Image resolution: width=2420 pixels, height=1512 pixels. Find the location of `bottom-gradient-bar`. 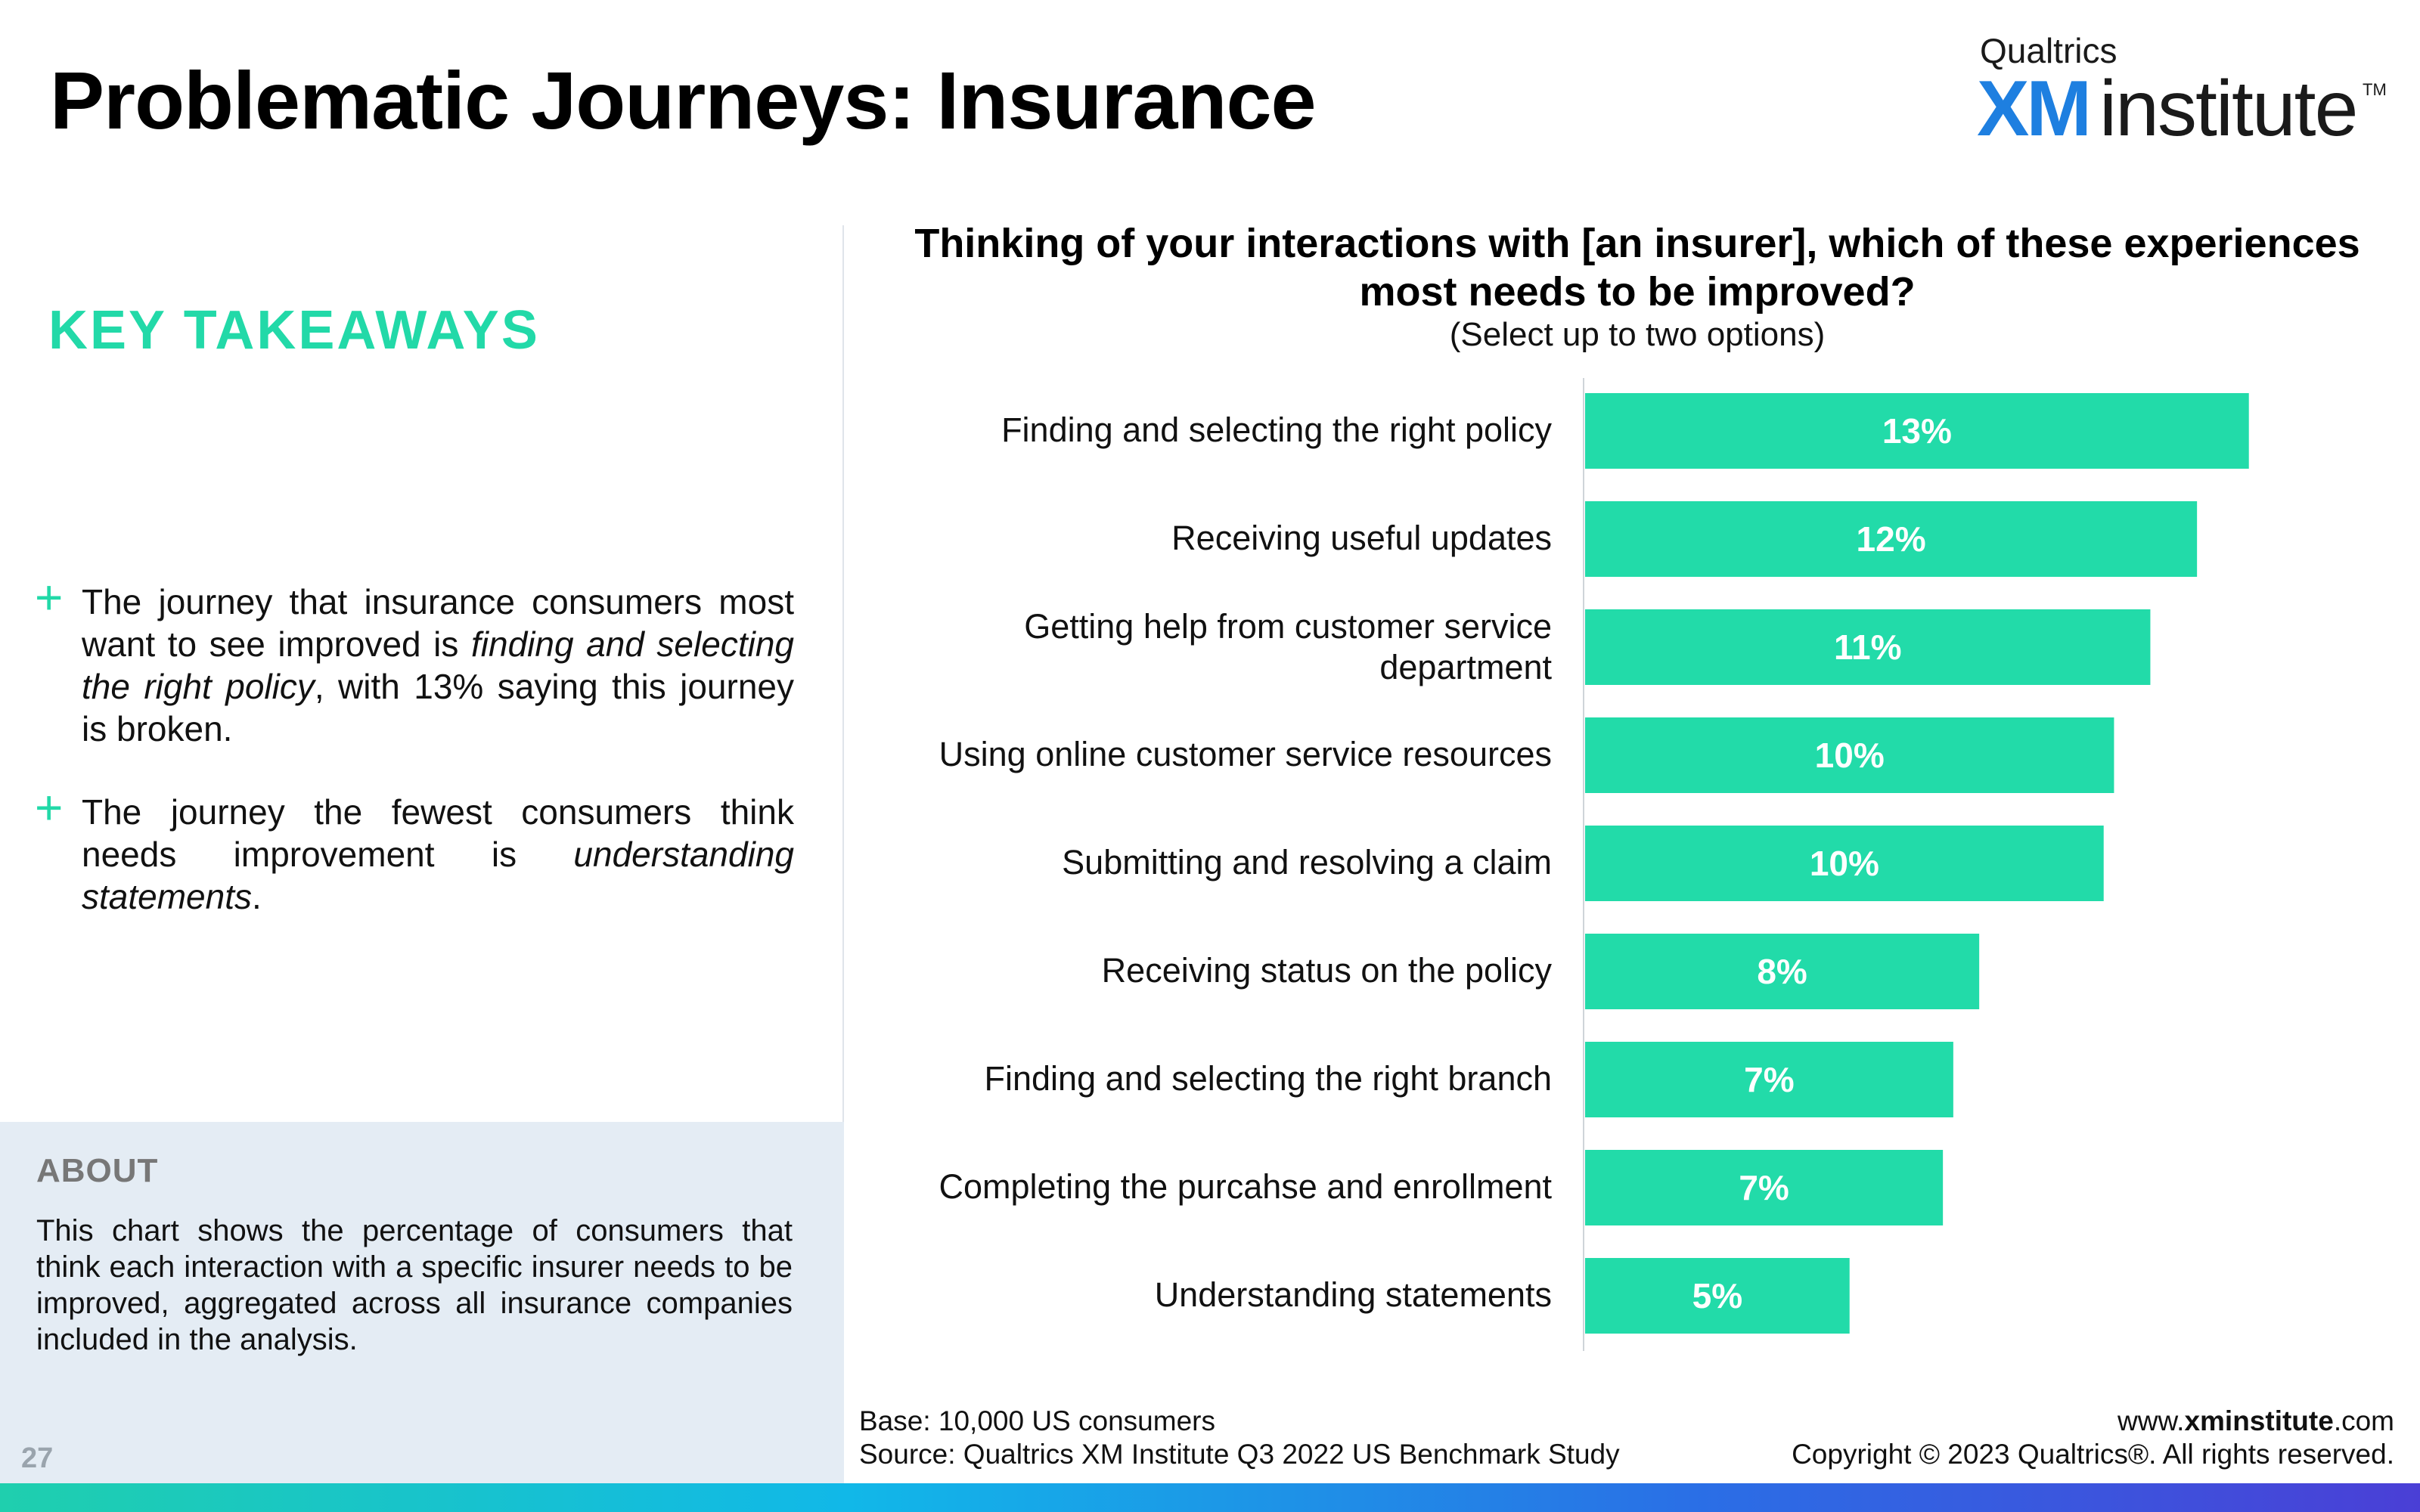

bottom-gradient-bar is located at coordinates (1210, 1497).